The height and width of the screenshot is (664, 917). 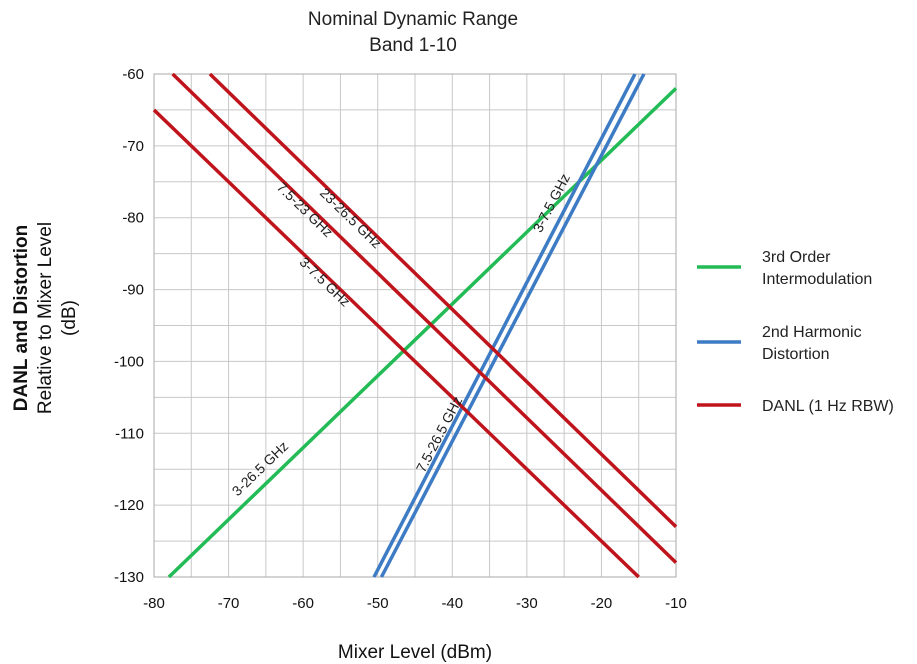 I want to click on y-tick-label: -90, so click(x=133, y=290).